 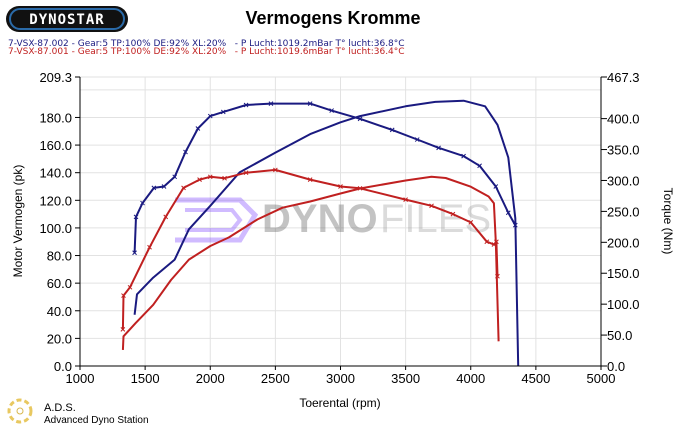 What do you see at coordinates (535, 378) in the screenshot?
I see `x-tick-label: 4500` at bounding box center [535, 378].